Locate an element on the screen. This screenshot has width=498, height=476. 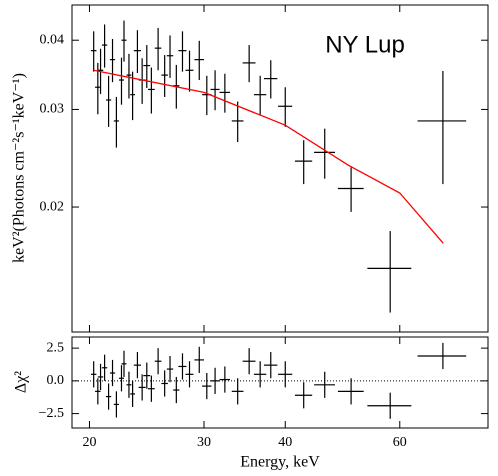
y-tick-label: −2.5 is located at coordinates (51, 413).